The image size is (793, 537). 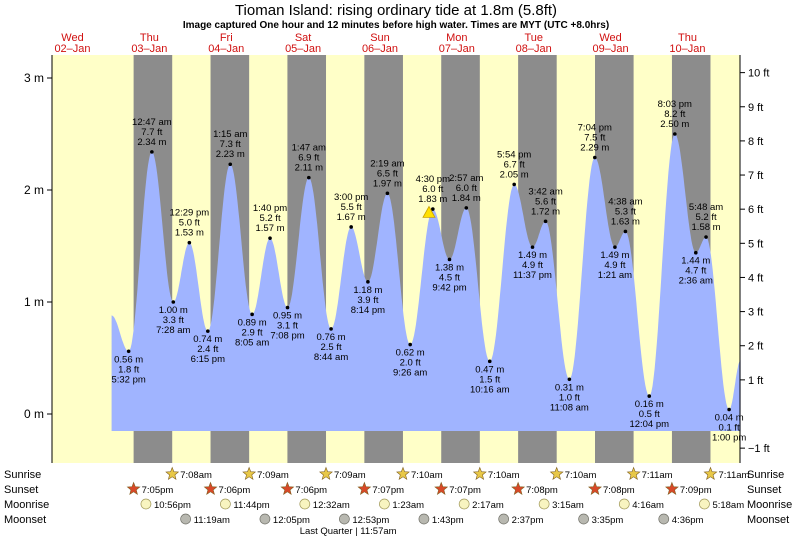 What do you see at coordinates (569, 397) in the screenshot?
I see `tide-label-text: 1.0 ft` at bounding box center [569, 397].